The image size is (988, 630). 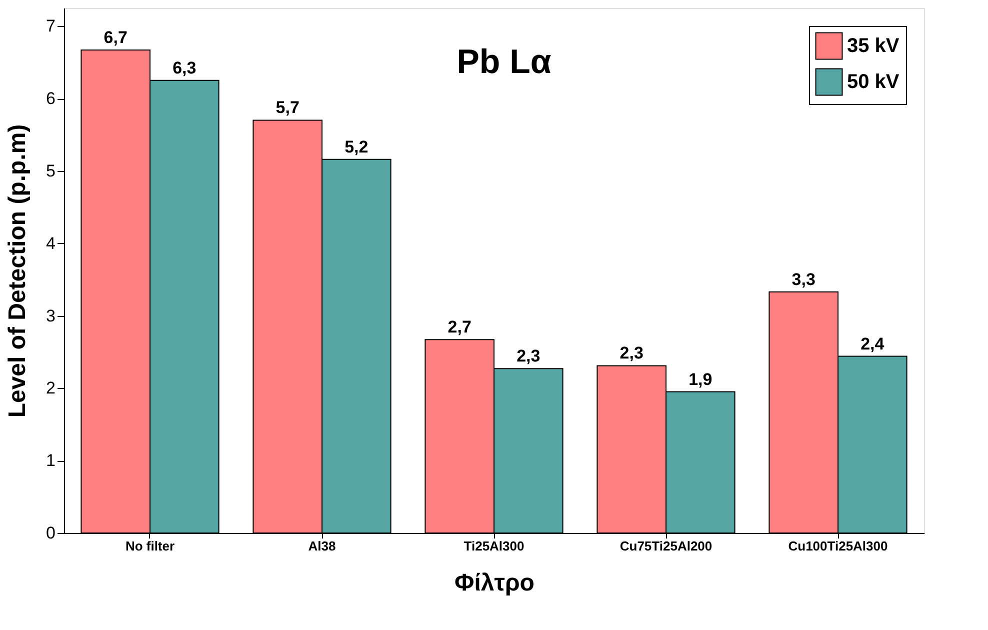 What do you see at coordinates (51, 533) in the screenshot?
I see `y-tick-label: 0` at bounding box center [51, 533].